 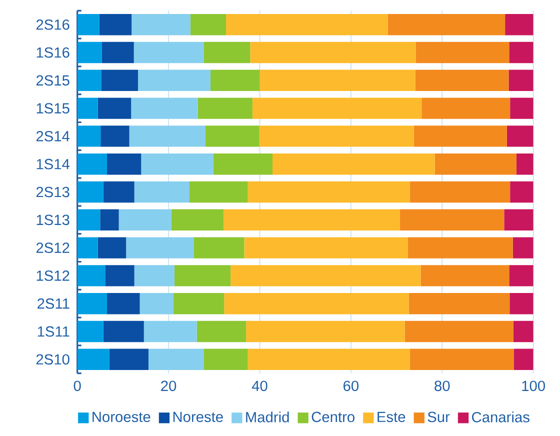 What do you see at coordinates (54, 303) in the screenshot?
I see `y-tick-label: 2S11` at bounding box center [54, 303].